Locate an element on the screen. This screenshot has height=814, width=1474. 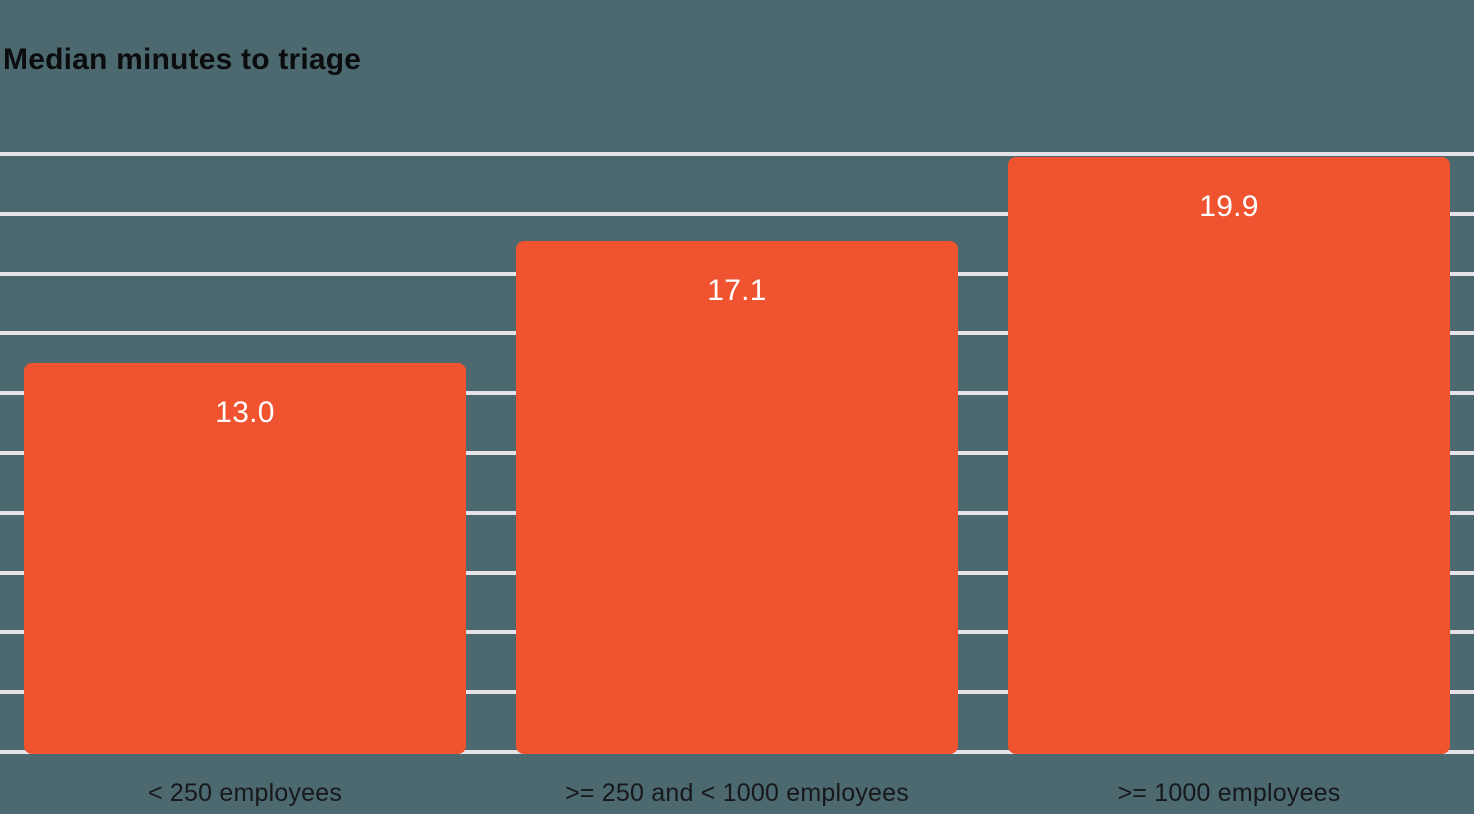
category-label: >= 1000 employees is located at coordinates (1229, 793).